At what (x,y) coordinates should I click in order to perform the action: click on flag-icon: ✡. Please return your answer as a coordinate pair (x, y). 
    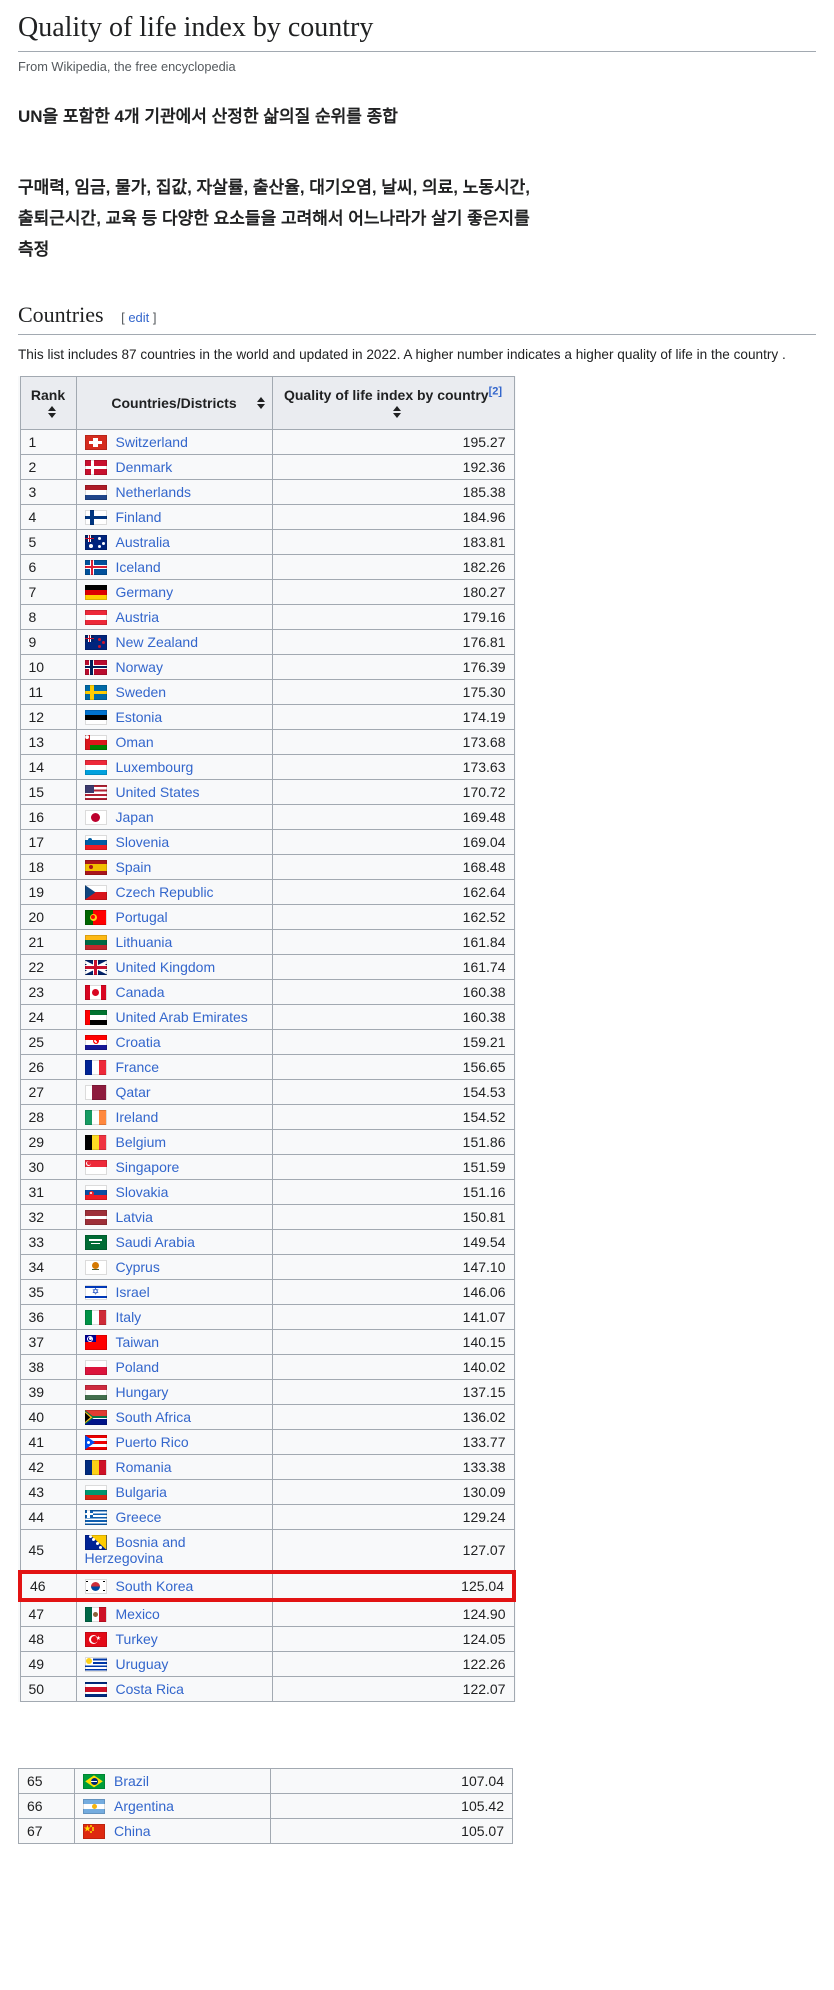
    Looking at the image, I should click on (95, 1292).